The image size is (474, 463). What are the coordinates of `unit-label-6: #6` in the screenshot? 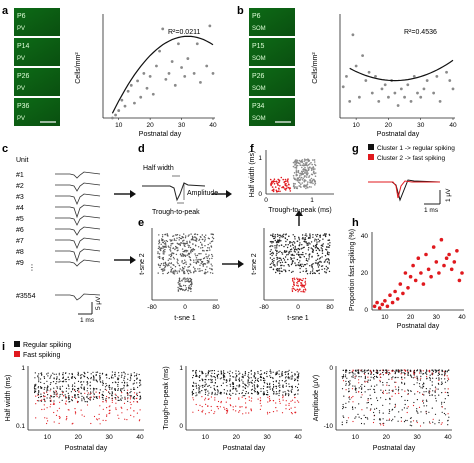 It's located at (20, 230).